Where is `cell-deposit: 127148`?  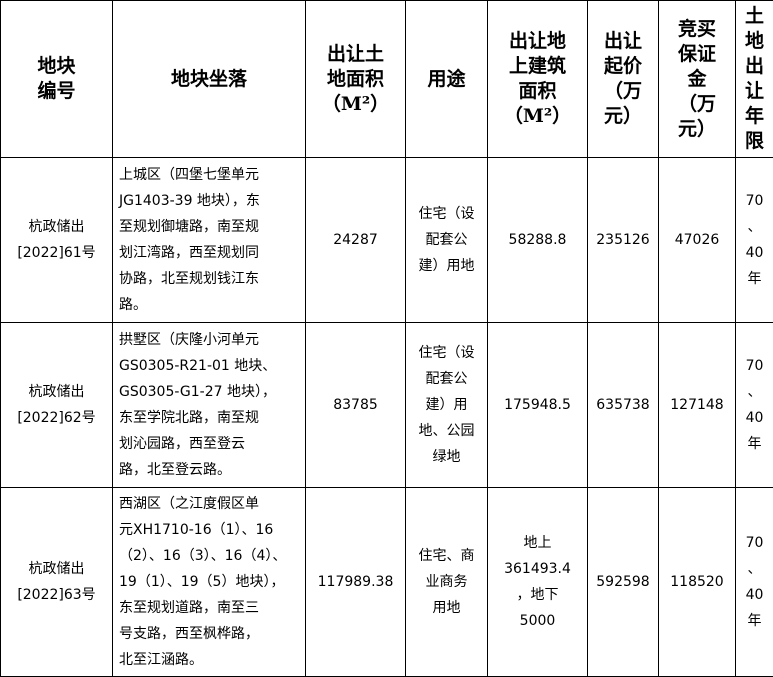
cell-deposit: 127148 is located at coordinates (697, 405).